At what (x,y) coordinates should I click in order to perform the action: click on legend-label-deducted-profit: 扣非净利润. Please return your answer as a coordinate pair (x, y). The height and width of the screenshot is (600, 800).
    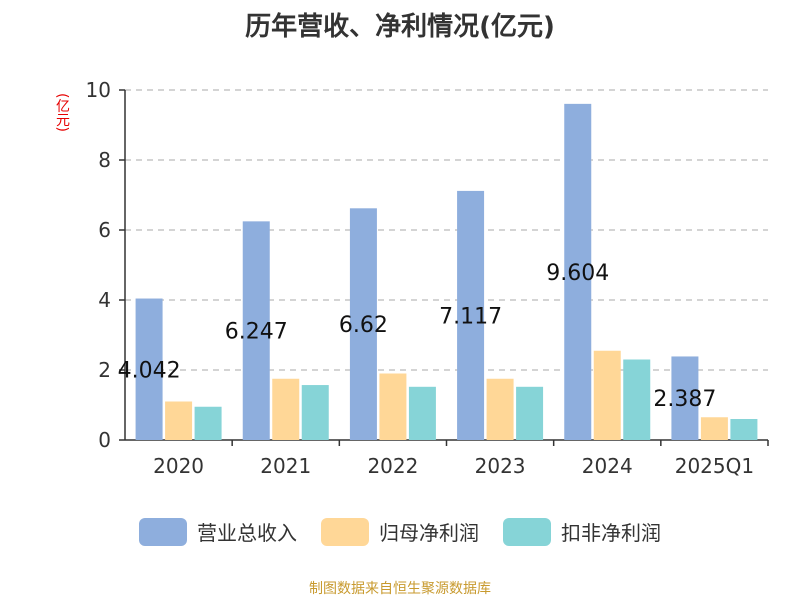
    Looking at the image, I should click on (611, 533).